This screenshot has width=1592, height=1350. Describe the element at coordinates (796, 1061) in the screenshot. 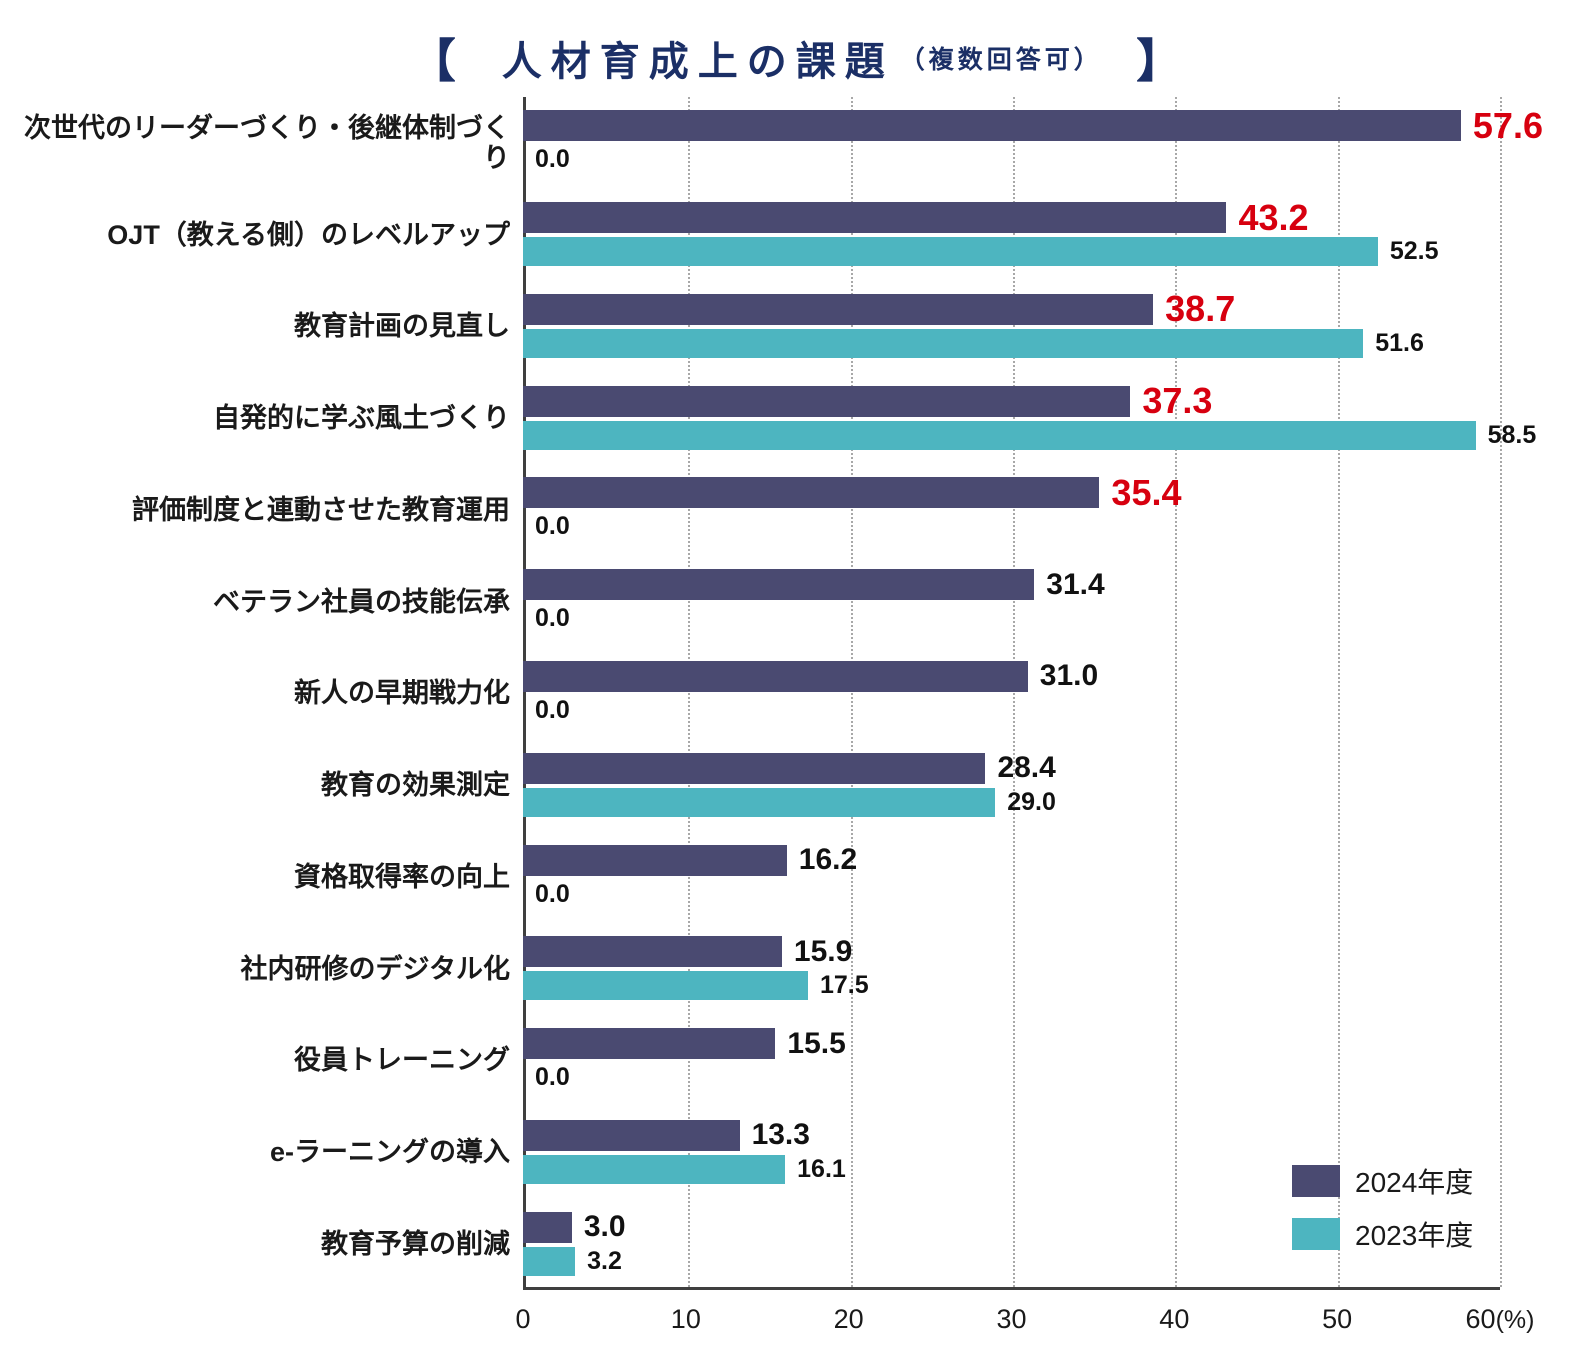

I see `category-row: 役員トレーニング 15.5 0.0` at that location.